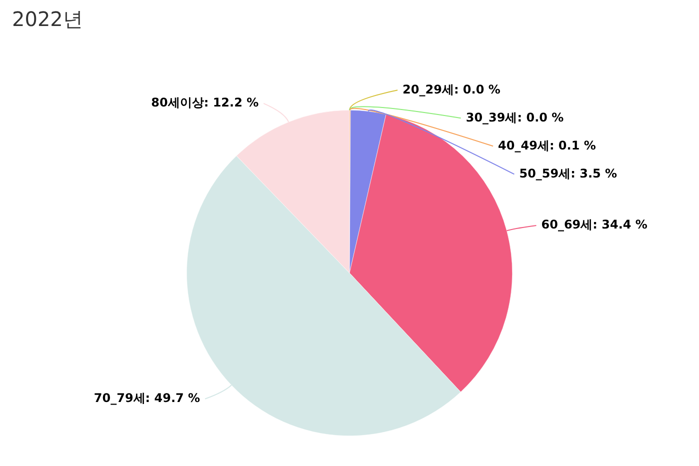 This screenshot has height=466, width=699. I want to click on slice-label: 40_49세, so click(524, 145).